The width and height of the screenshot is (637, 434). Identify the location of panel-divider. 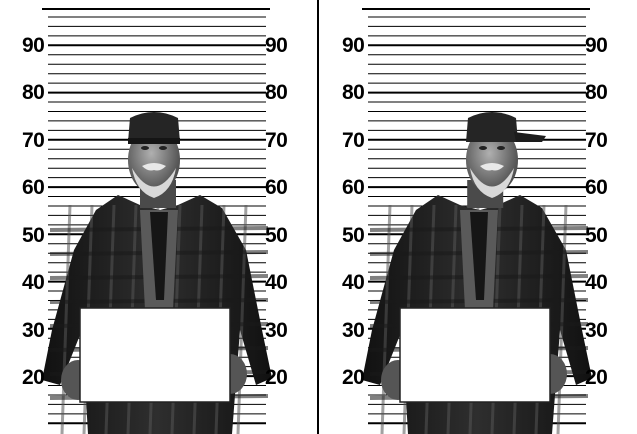
(318, 217).